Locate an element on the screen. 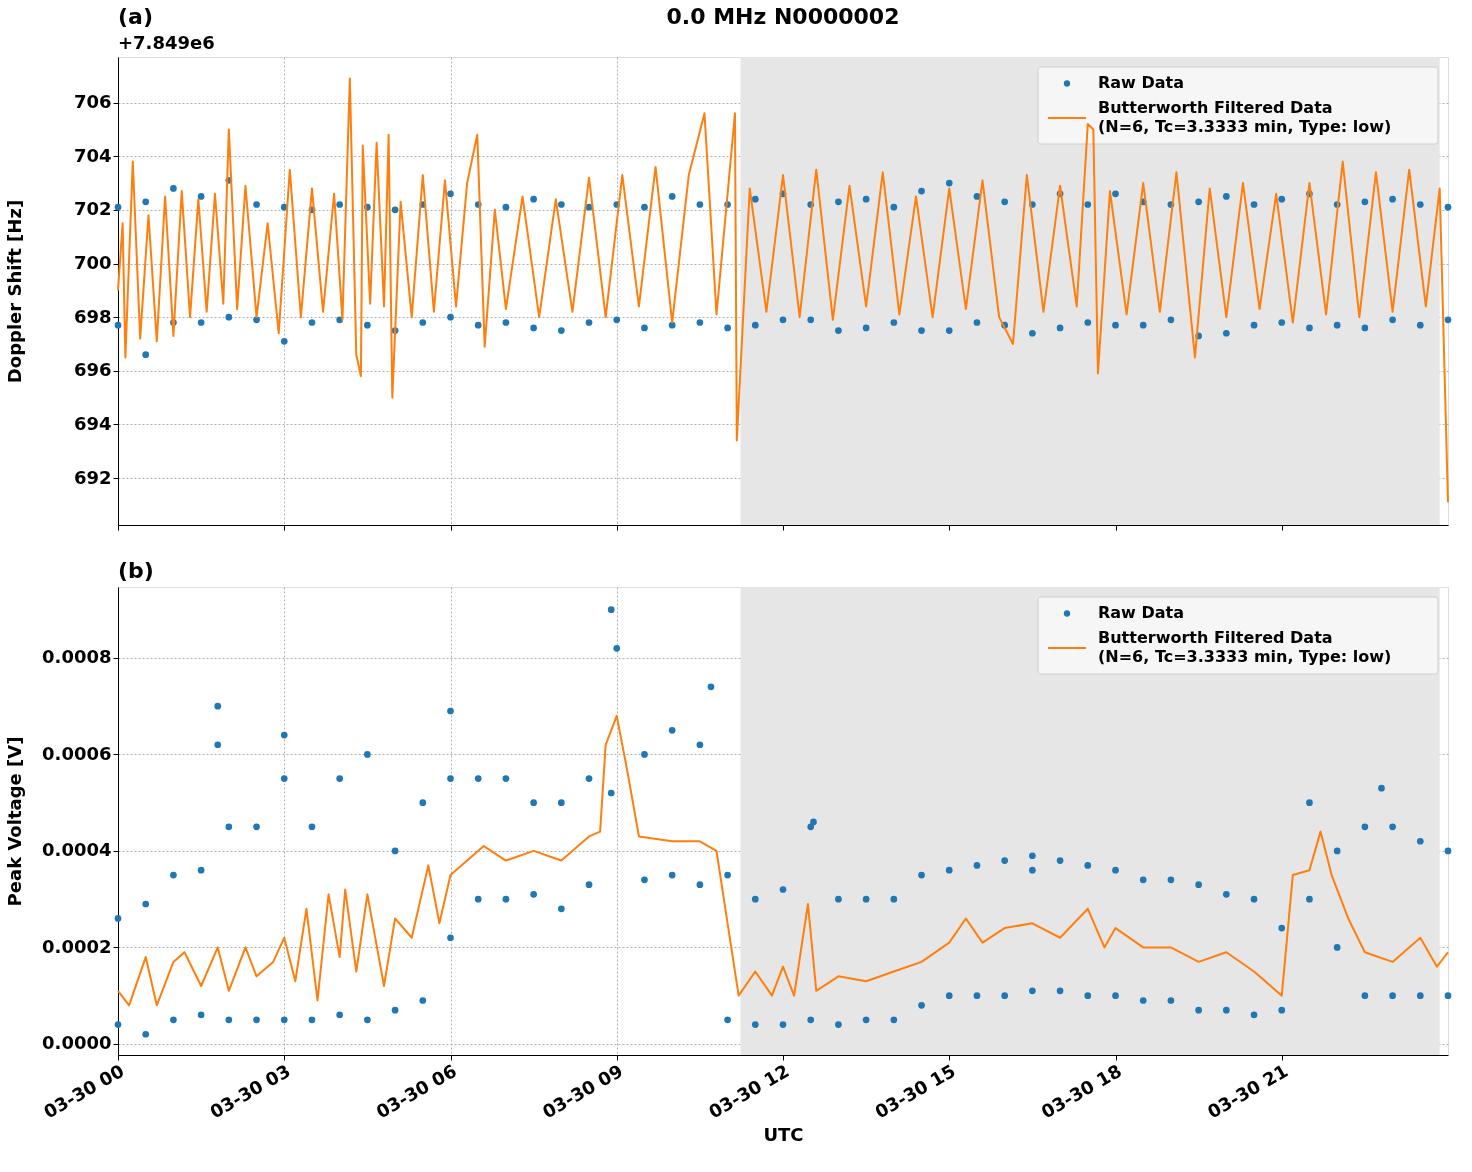 The height and width of the screenshot is (1172, 1472). y-tick-label: 0.0006 is located at coordinates (77, 753).